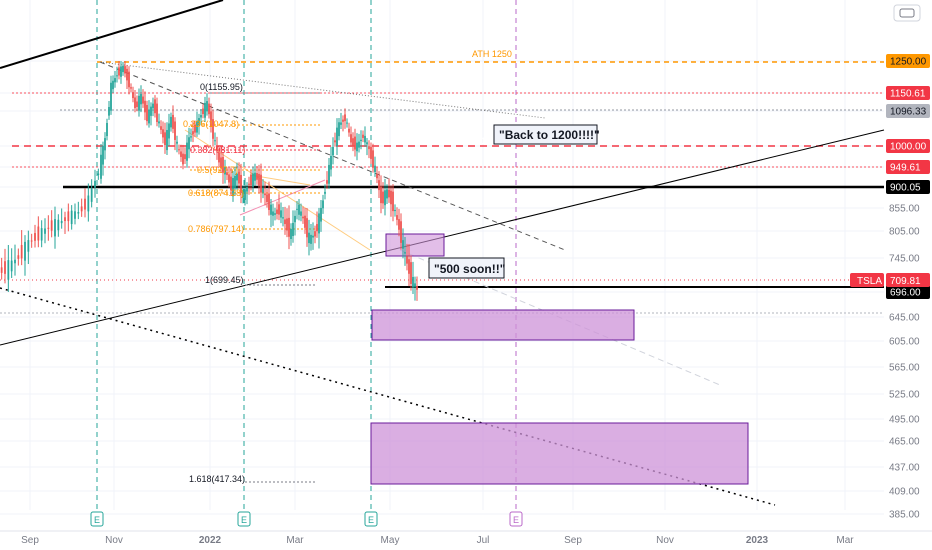  I want to click on y-tick-label: 525.00, so click(904, 395).